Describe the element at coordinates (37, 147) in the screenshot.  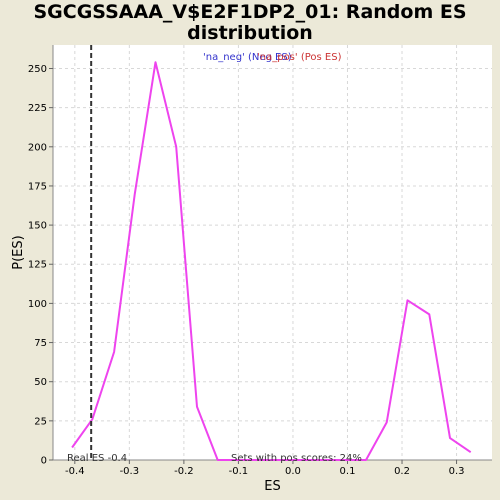
I see `y-tick-label: 200` at that location.